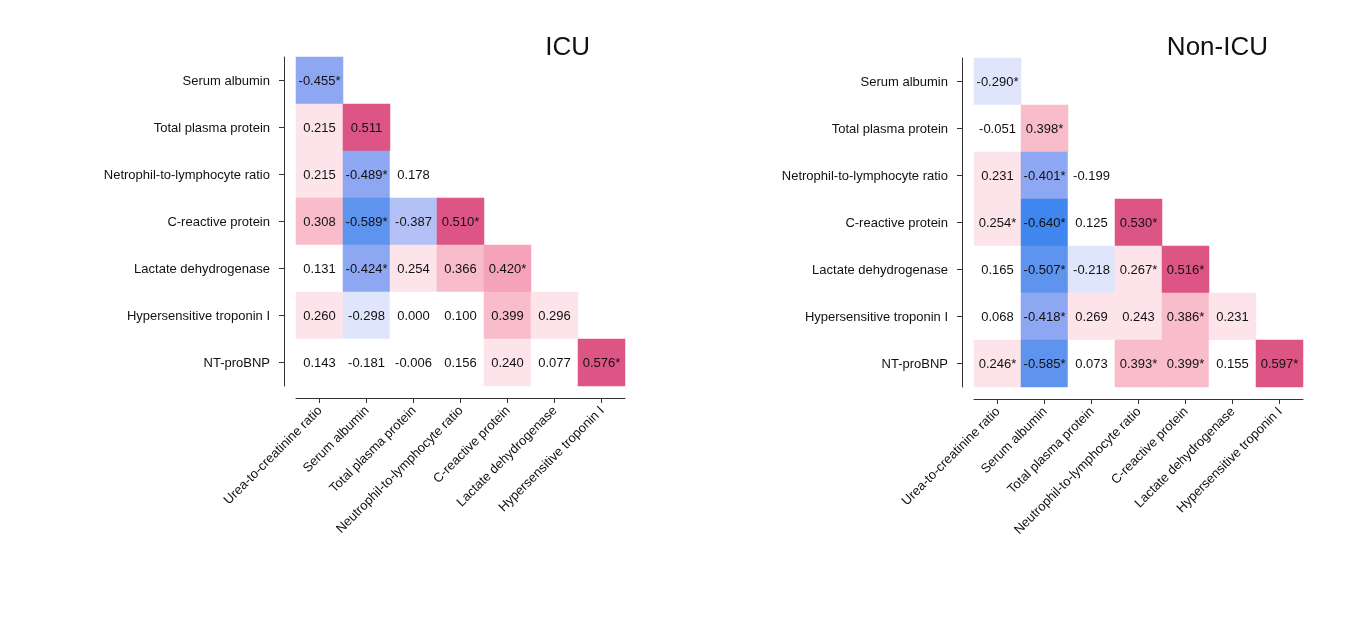  What do you see at coordinates (413, 221) in the screenshot?
I see `data-label: -0.387` at bounding box center [413, 221].